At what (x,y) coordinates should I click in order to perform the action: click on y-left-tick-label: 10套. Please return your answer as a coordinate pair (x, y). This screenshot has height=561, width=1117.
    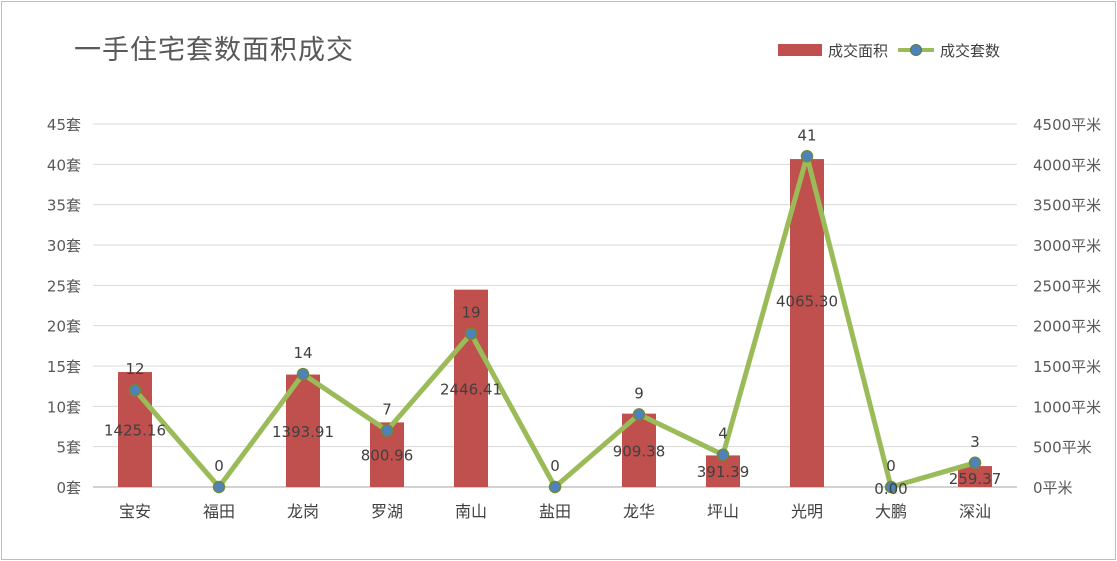
    Looking at the image, I should click on (64, 407).